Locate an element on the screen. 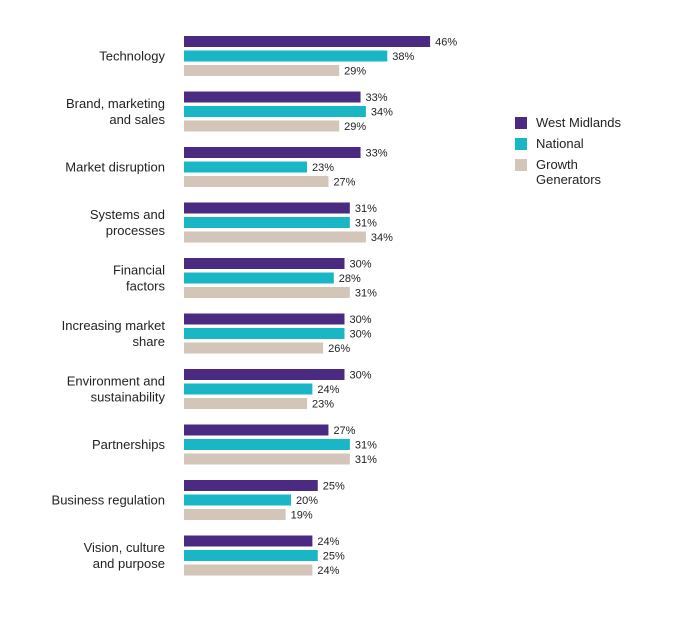 The width and height of the screenshot is (700, 622). value-label-west-midlands: 27% is located at coordinates (344, 431).